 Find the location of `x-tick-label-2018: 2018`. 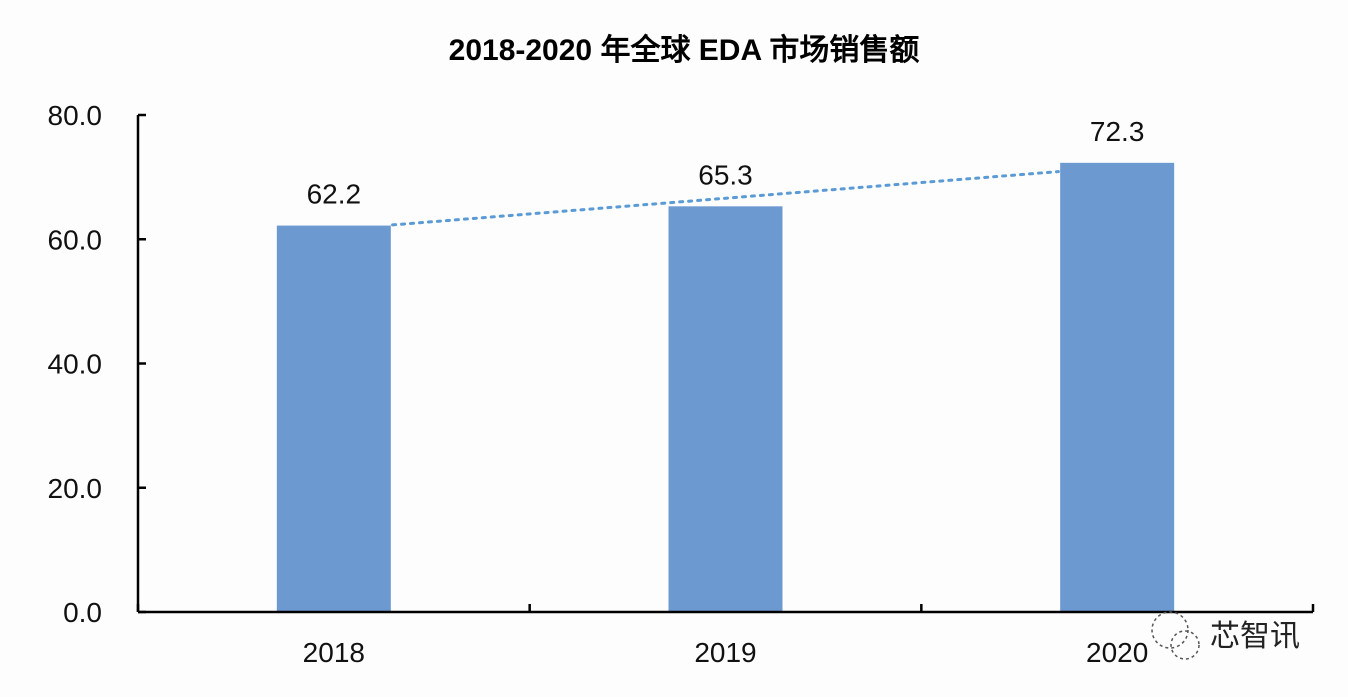

x-tick-label-2018: 2018 is located at coordinates (334, 652).